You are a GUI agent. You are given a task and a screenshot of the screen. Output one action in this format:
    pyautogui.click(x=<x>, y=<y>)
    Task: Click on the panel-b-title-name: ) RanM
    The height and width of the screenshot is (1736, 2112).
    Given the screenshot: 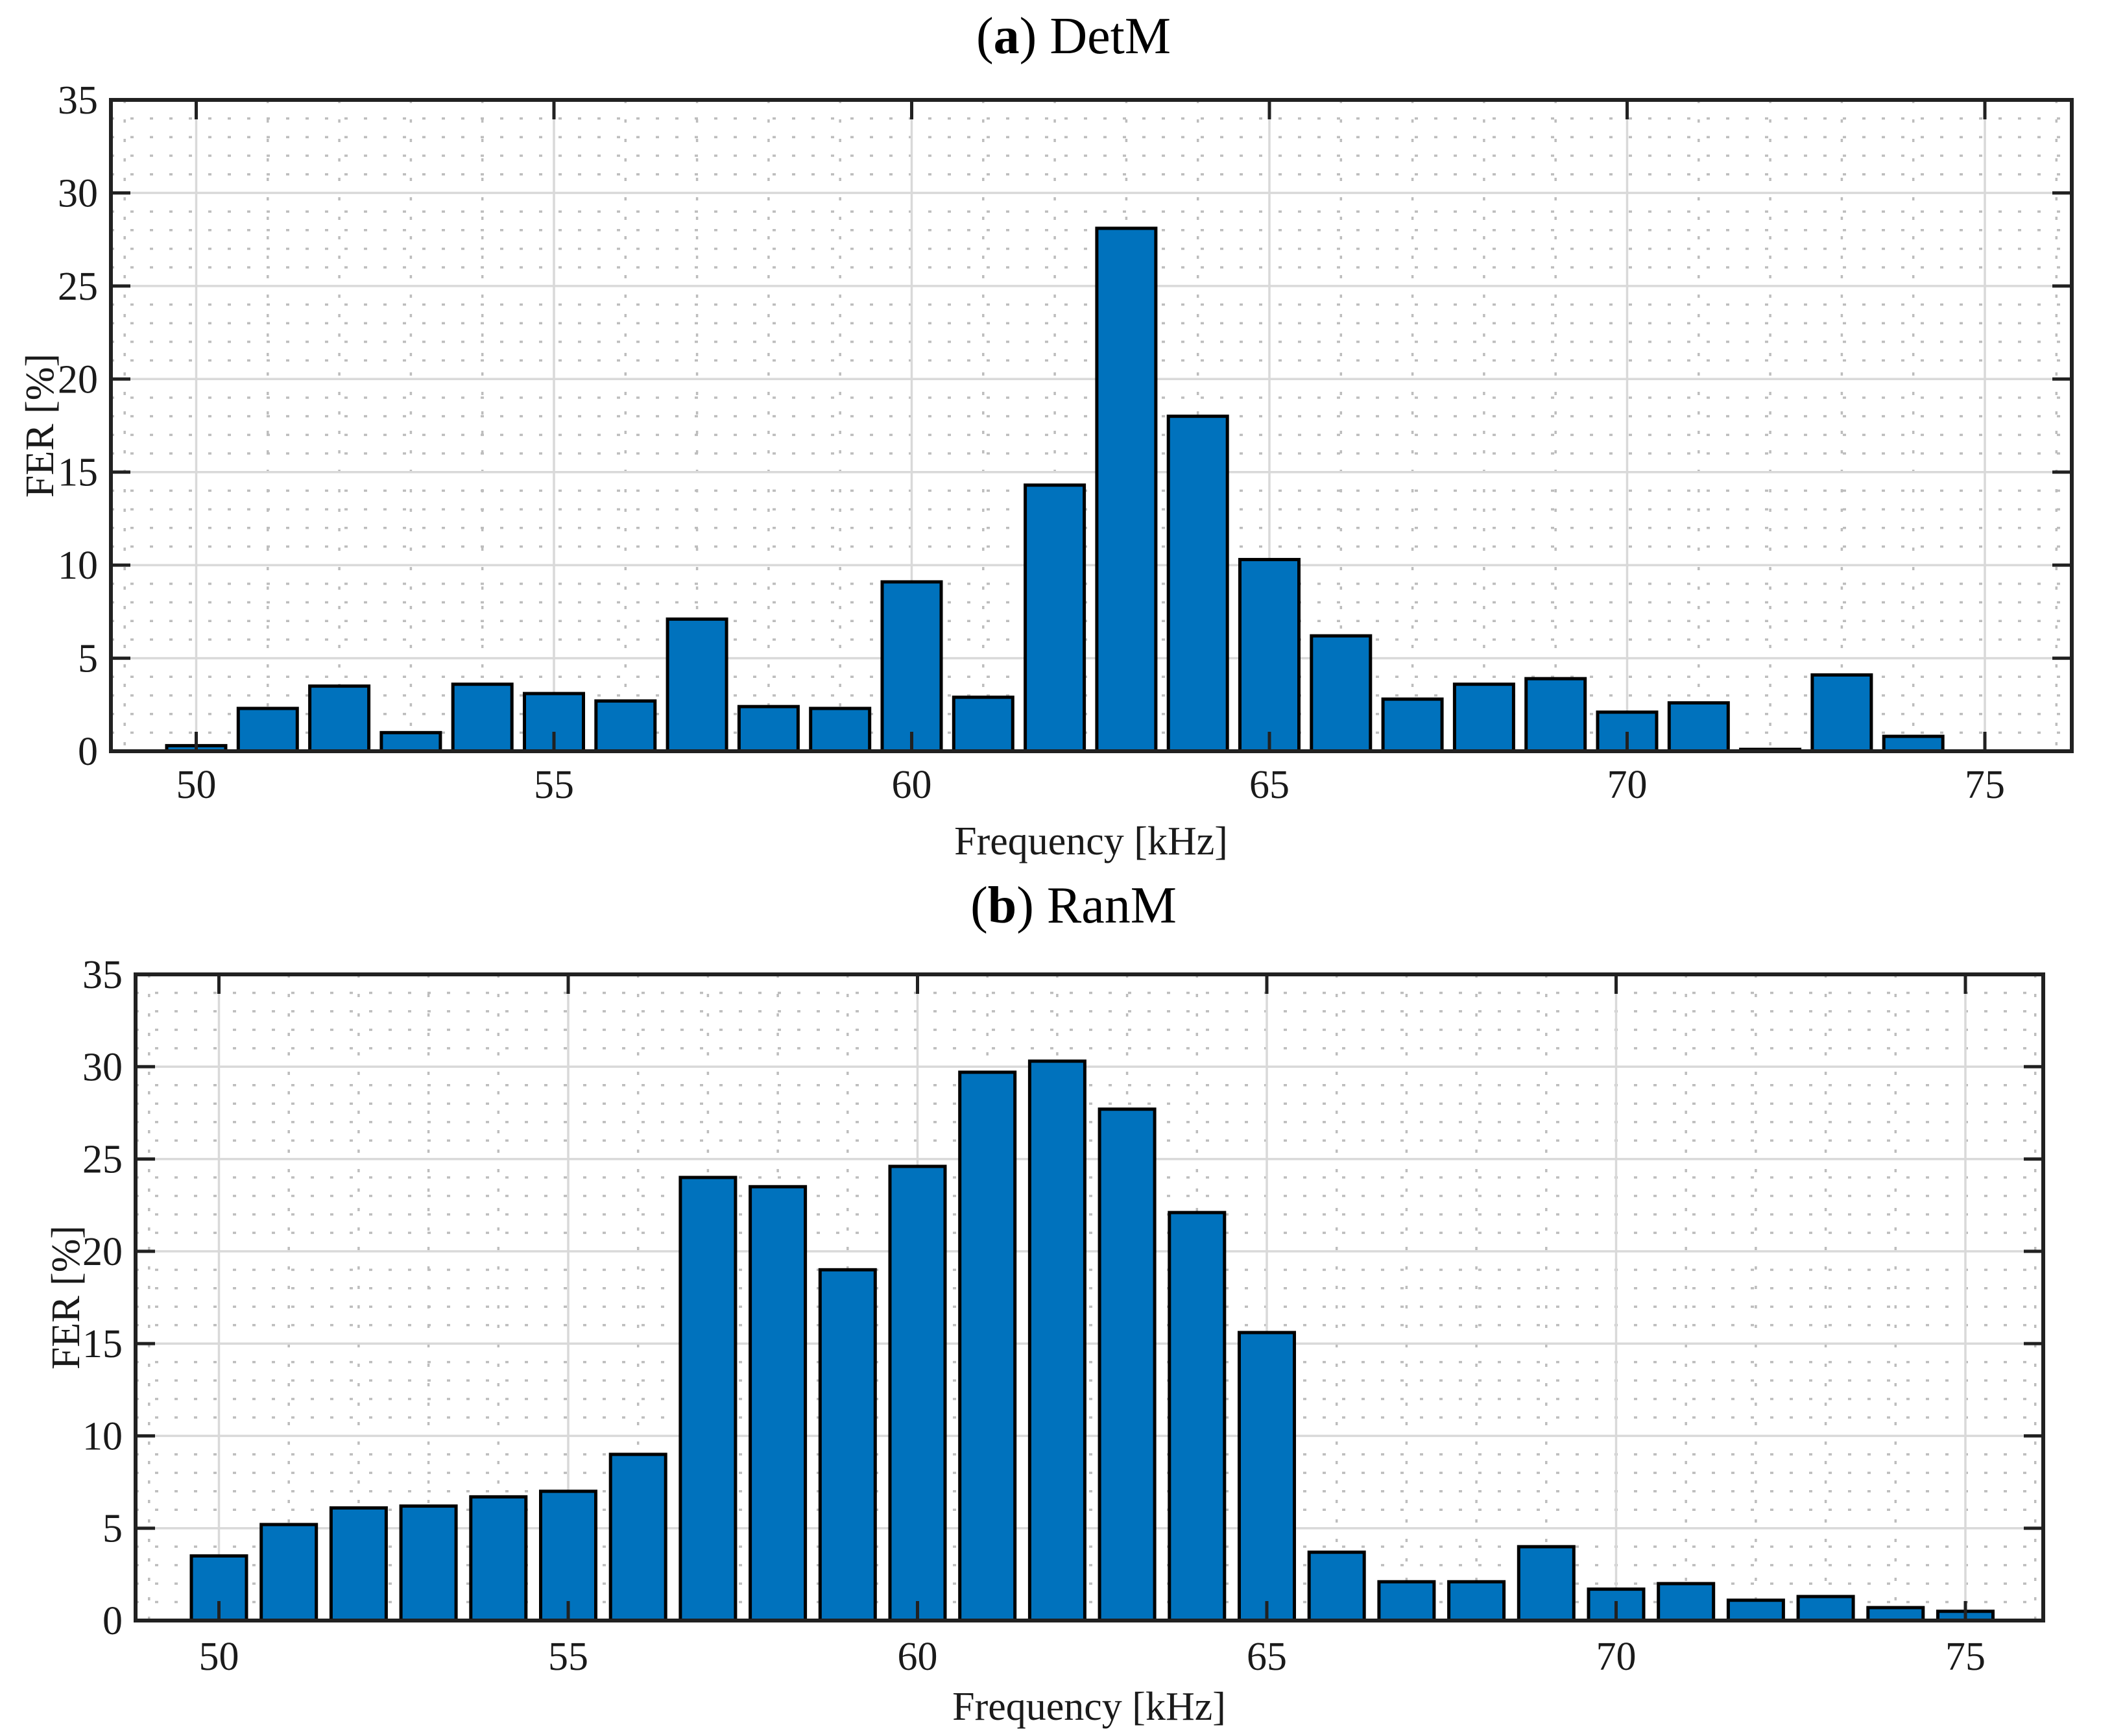 What is the action you would take?
    pyautogui.click(x=1096, y=905)
    